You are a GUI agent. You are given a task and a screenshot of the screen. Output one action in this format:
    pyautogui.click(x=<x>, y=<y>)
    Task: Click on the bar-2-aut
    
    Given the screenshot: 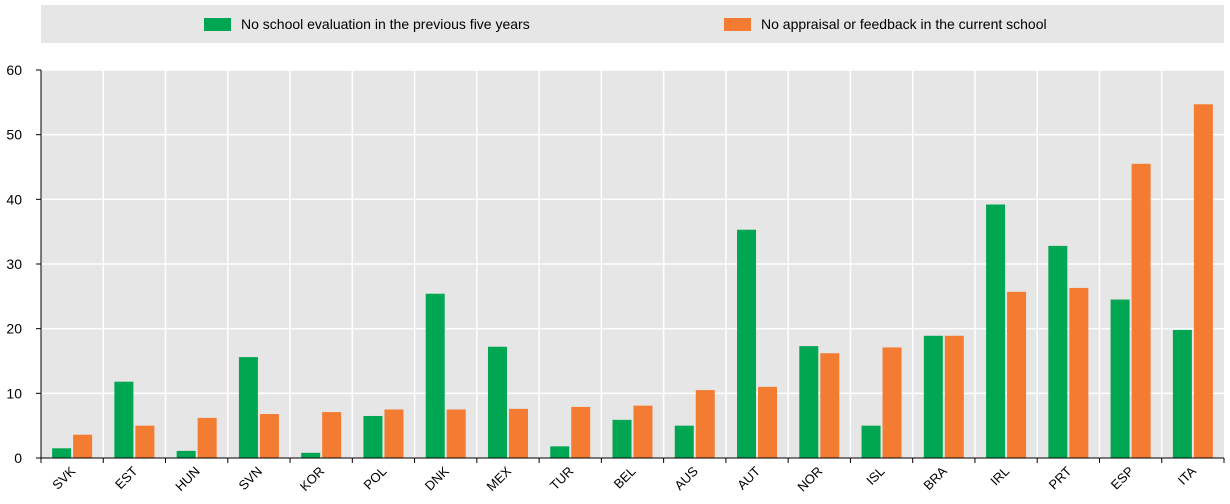 What is the action you would take?
    pyautogui.click(x=768, y=422)
    